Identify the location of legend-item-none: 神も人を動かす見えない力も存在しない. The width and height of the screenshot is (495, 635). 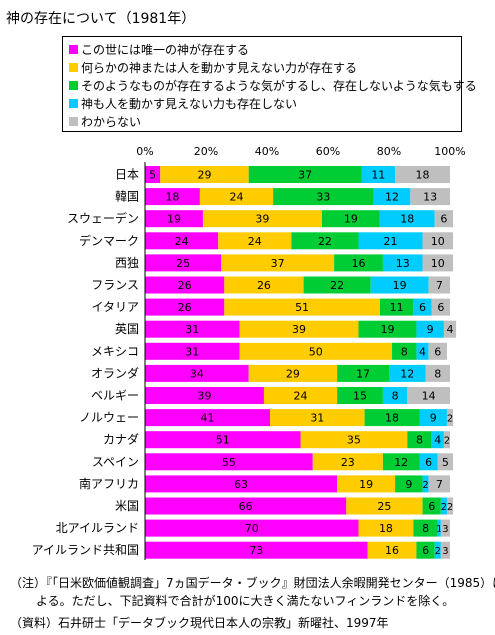
(262, 103).